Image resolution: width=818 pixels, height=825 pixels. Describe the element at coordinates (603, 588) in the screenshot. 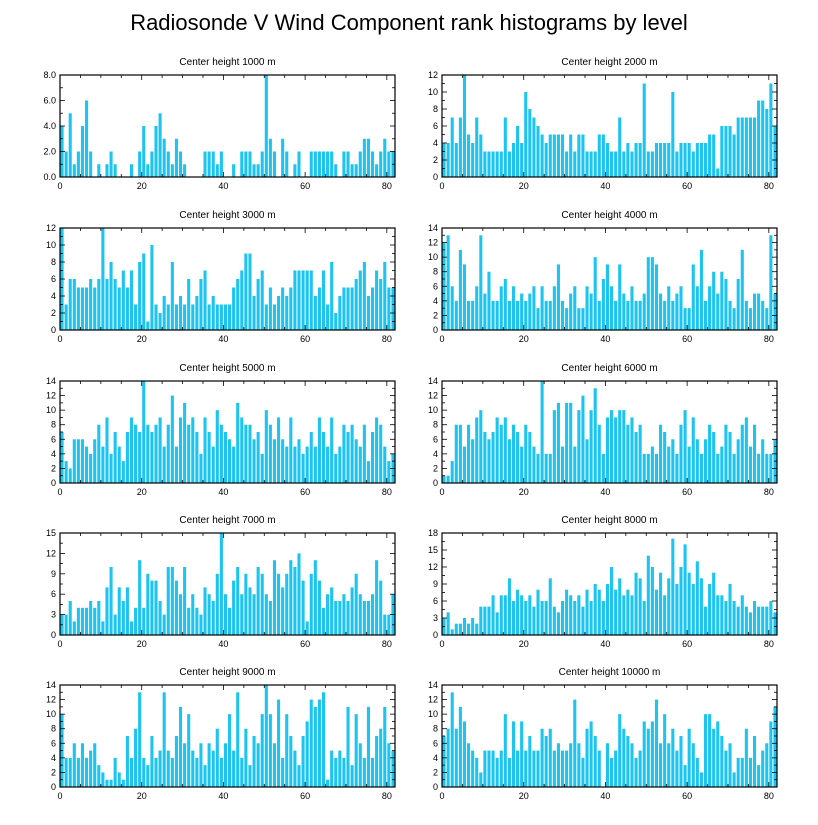

I see `histogram-svg: 0 20 40 60 80 0 3 6 9 12 15 18` at that location.